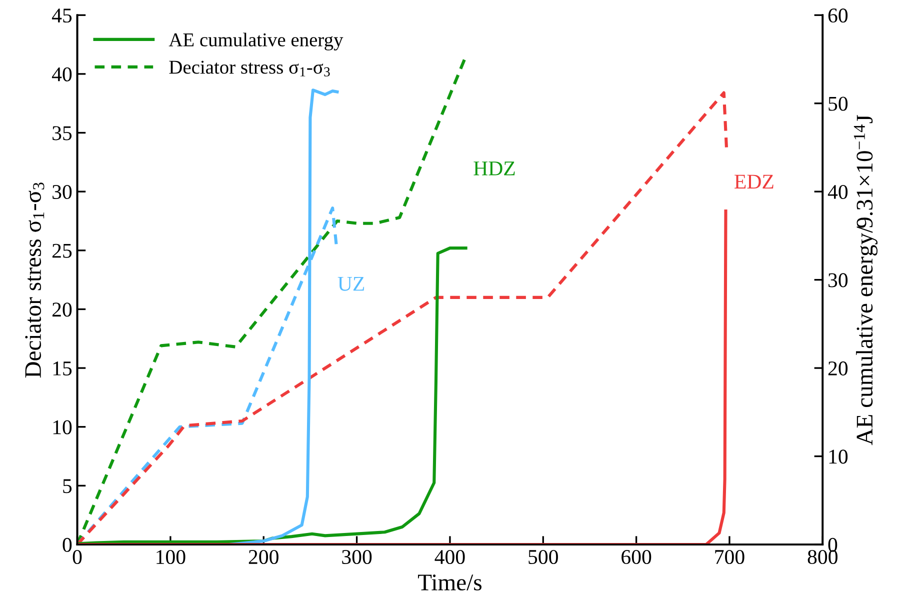 Image resolution: width=909 pixels, height=605 pixels. I want to click on y-tick-label: 30, so click(62, 192).